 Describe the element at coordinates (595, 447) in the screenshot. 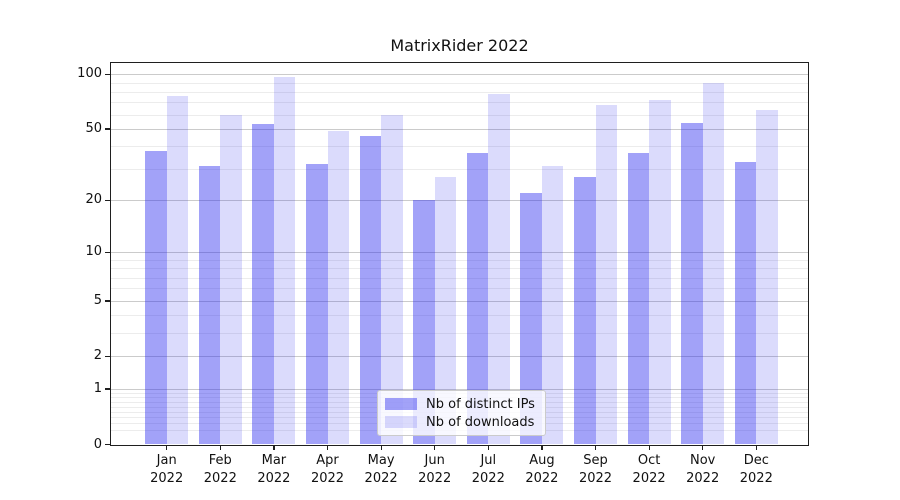

I see `x-tick-sep` at that location.